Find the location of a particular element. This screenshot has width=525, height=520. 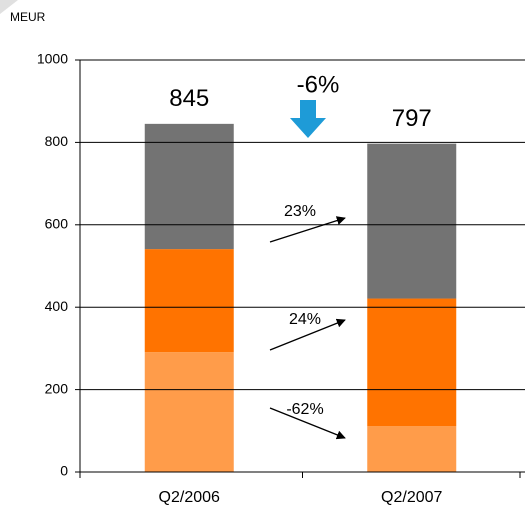

y-tick-label: 400 is located at coordinates (57, 306).